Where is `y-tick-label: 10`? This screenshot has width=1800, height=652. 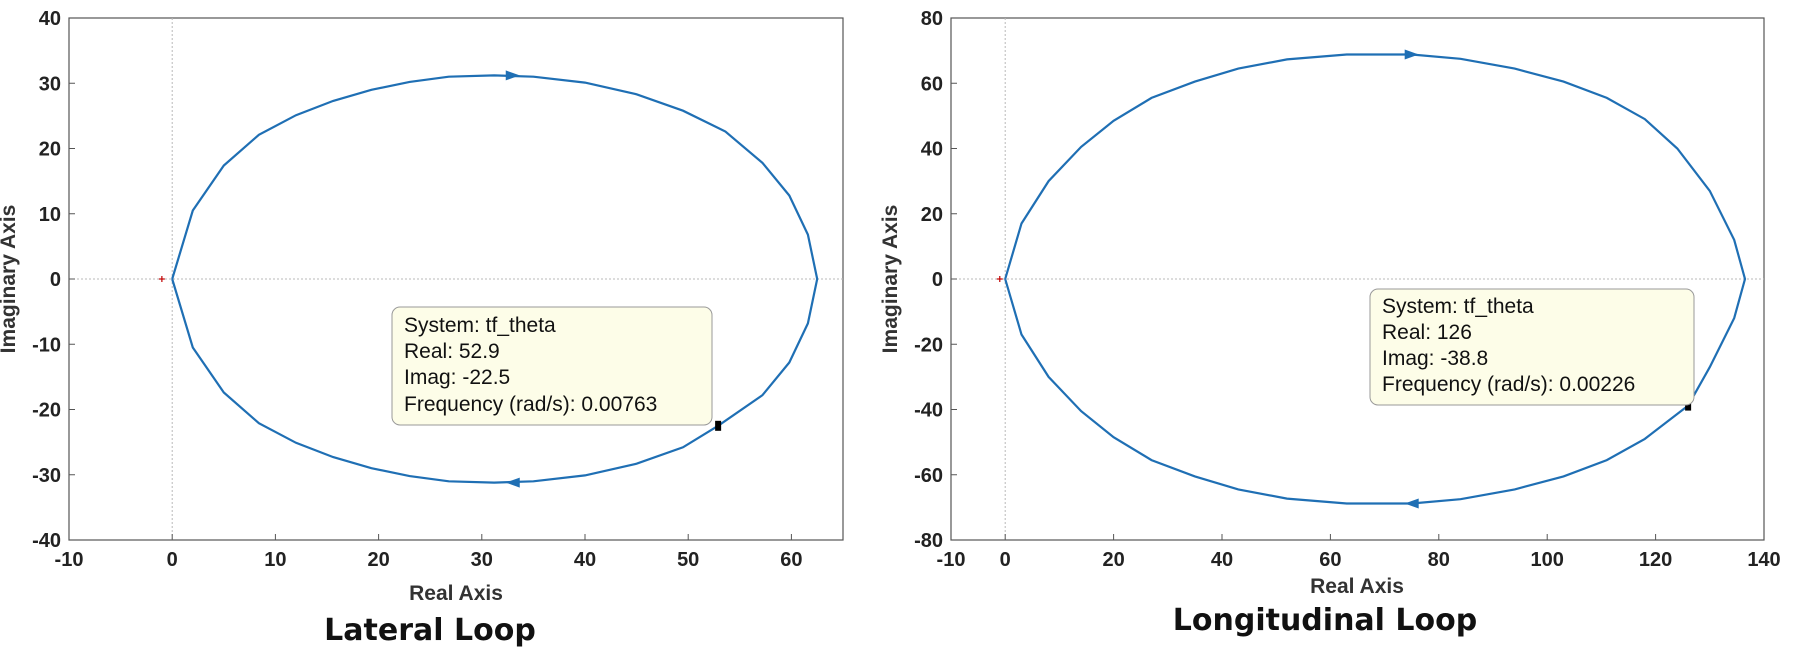 y-tick-label: 10 is located at coordinates (50, 215).